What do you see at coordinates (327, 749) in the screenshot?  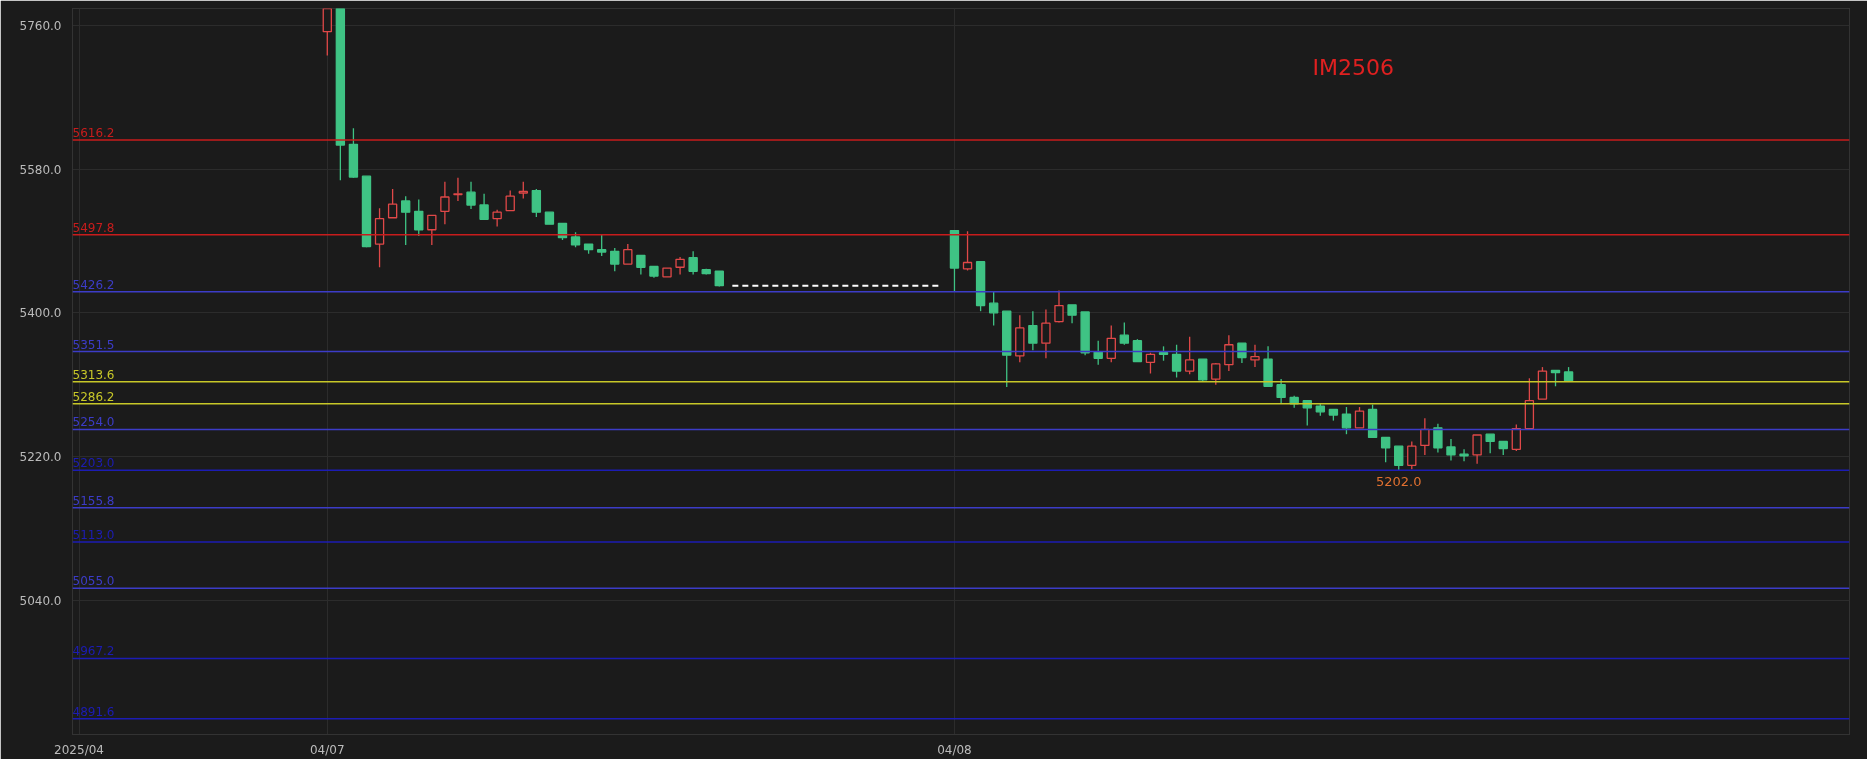 I see `x-tick-label: 04/07` at bounding box center [327, 749].